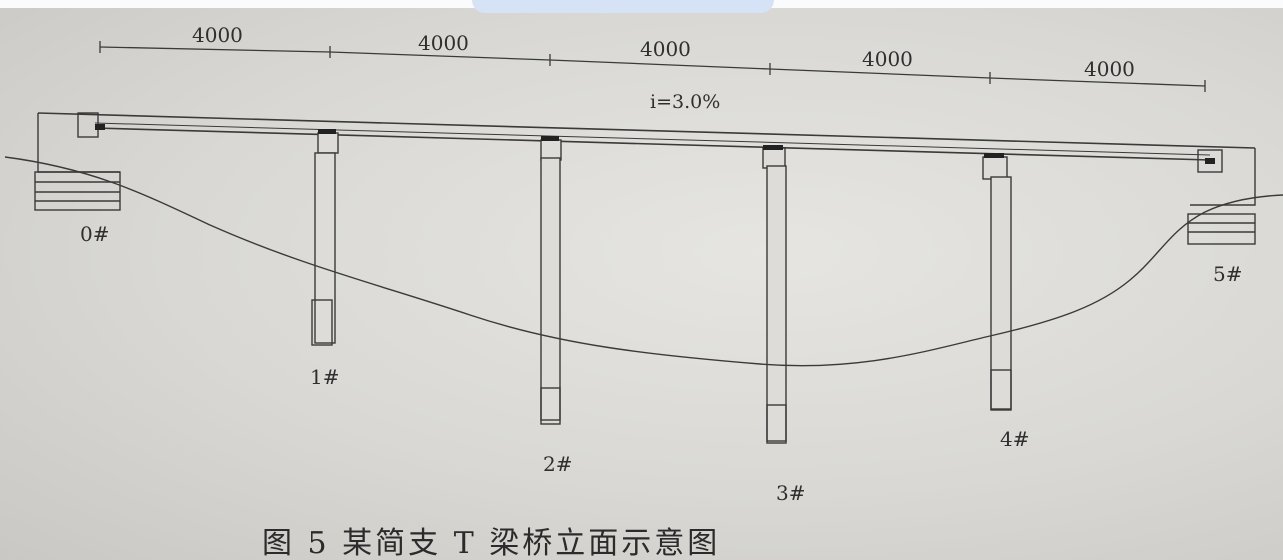 This screenshot has height=560, width=1283. Describe the element at coordinates (887, 59) in the screenshot. I see `span-dimension-4: 4000` at that location.